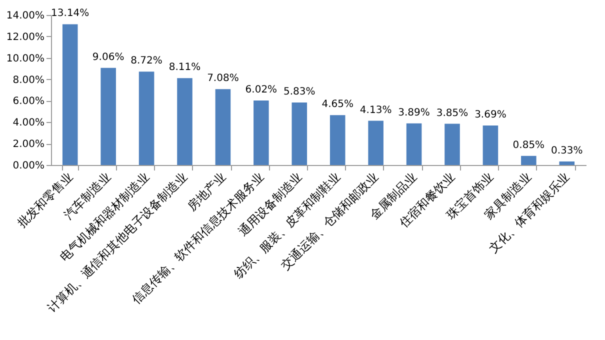  Describe the element at coordinates (300, 92) in the screenshot. I see `data-label: 5.83%` at that location.